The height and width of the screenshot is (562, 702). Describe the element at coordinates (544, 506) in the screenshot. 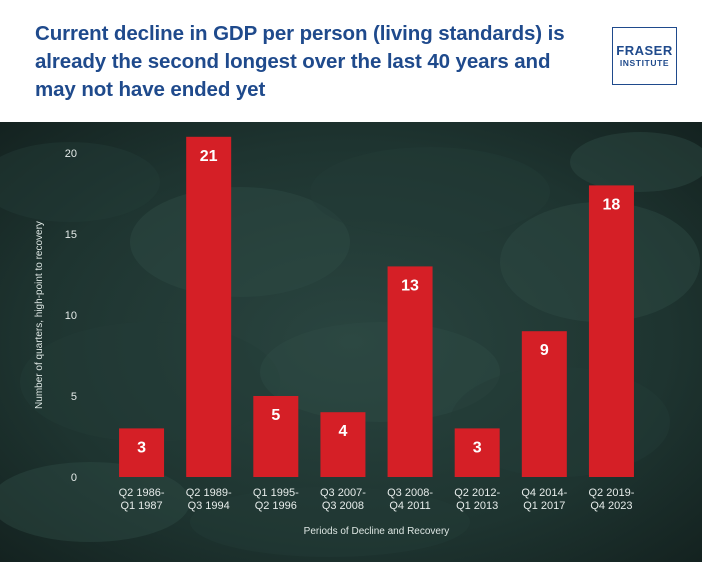

I see `x-tick-label: Q1 2017` at that location.